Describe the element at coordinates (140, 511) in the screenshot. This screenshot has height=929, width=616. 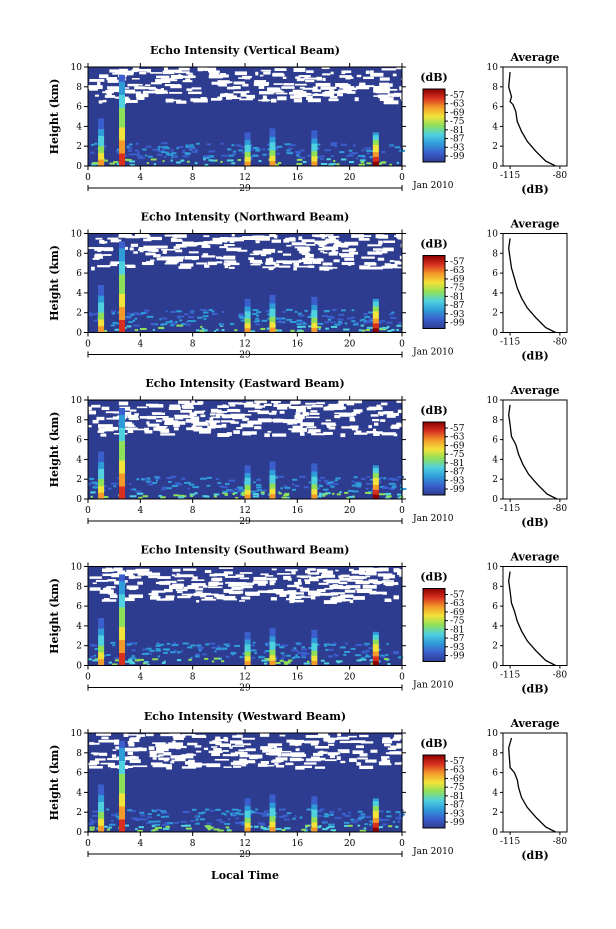
I see `x-tick-label: 4` at that location.